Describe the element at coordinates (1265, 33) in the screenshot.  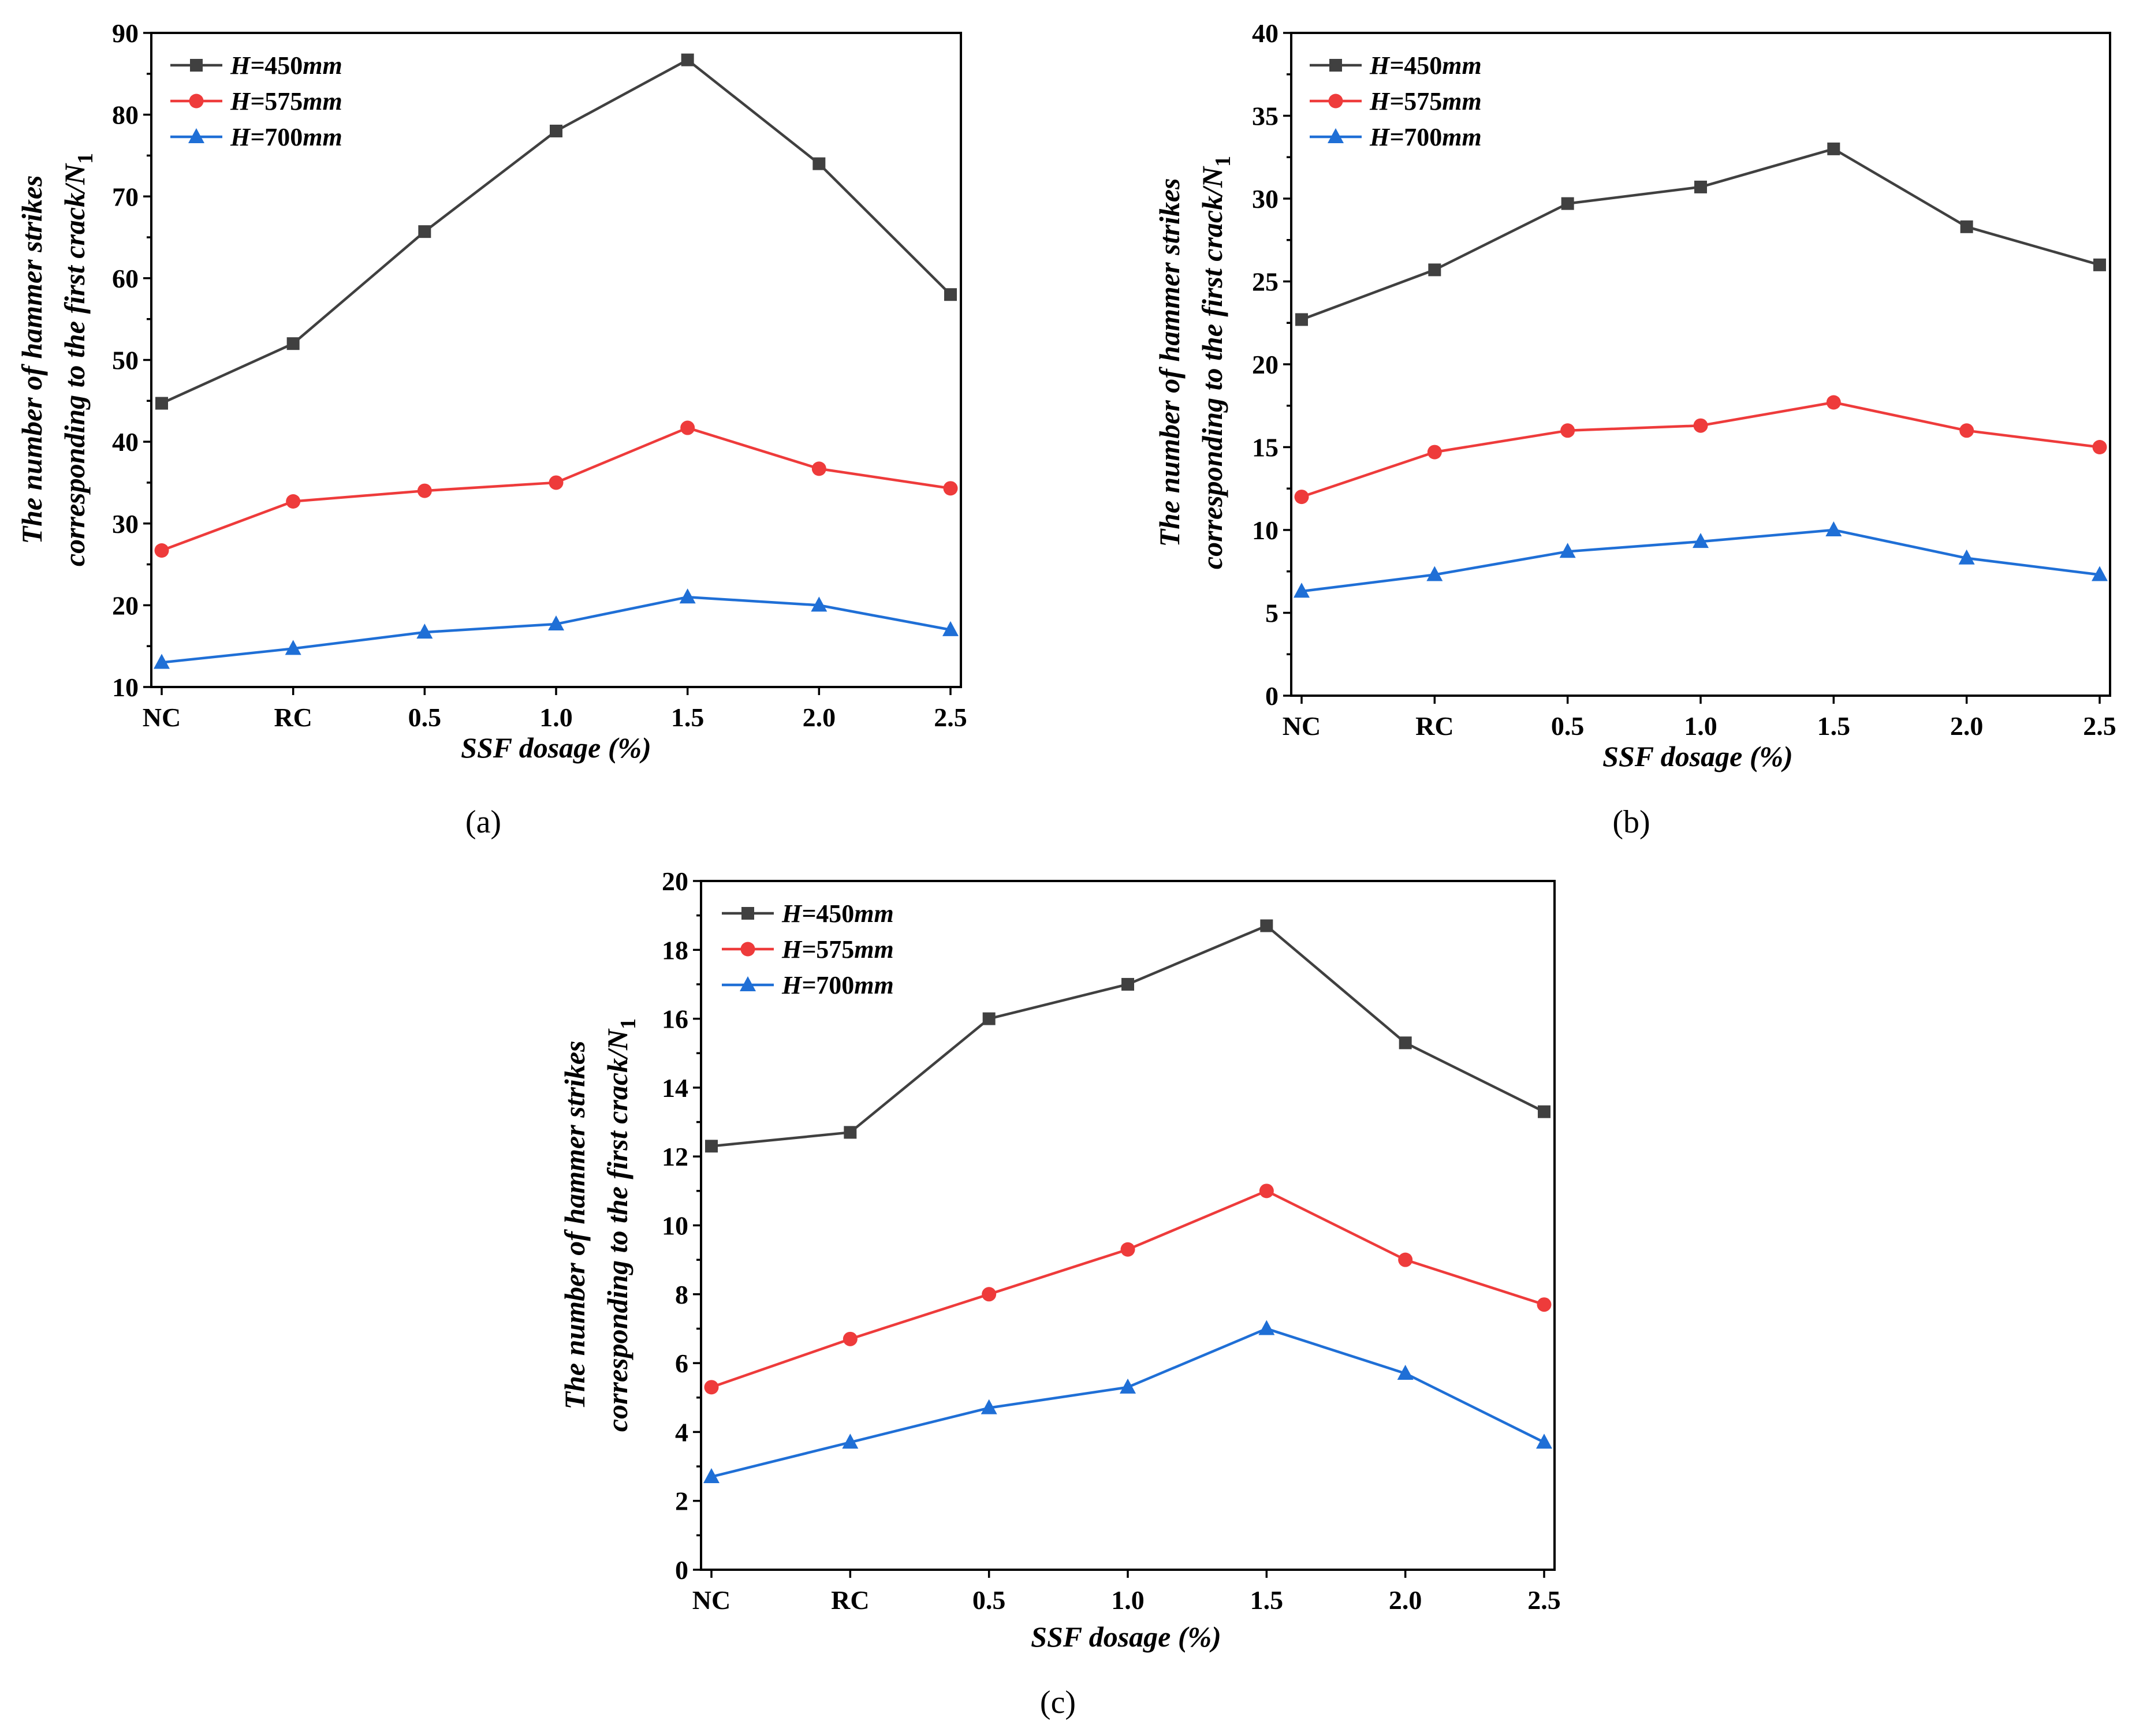
I see `y-tick-label: 40` at that location.